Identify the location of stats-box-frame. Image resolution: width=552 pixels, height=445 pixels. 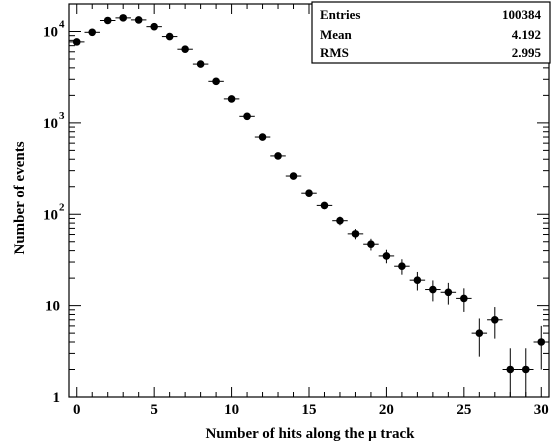
(431, 32).